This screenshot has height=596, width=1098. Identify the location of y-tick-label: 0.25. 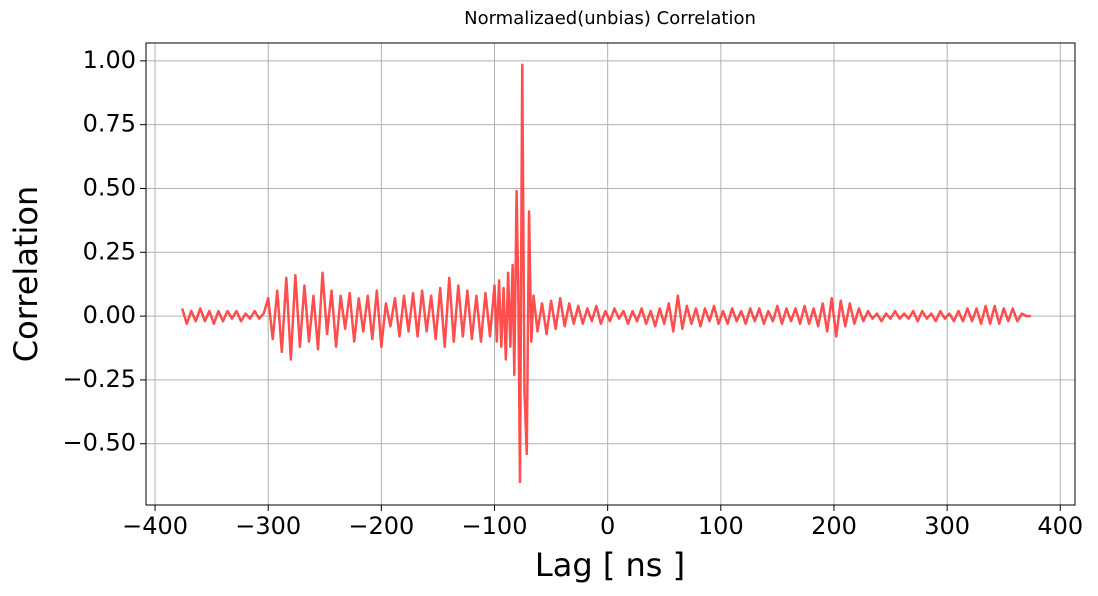
(109, 251).